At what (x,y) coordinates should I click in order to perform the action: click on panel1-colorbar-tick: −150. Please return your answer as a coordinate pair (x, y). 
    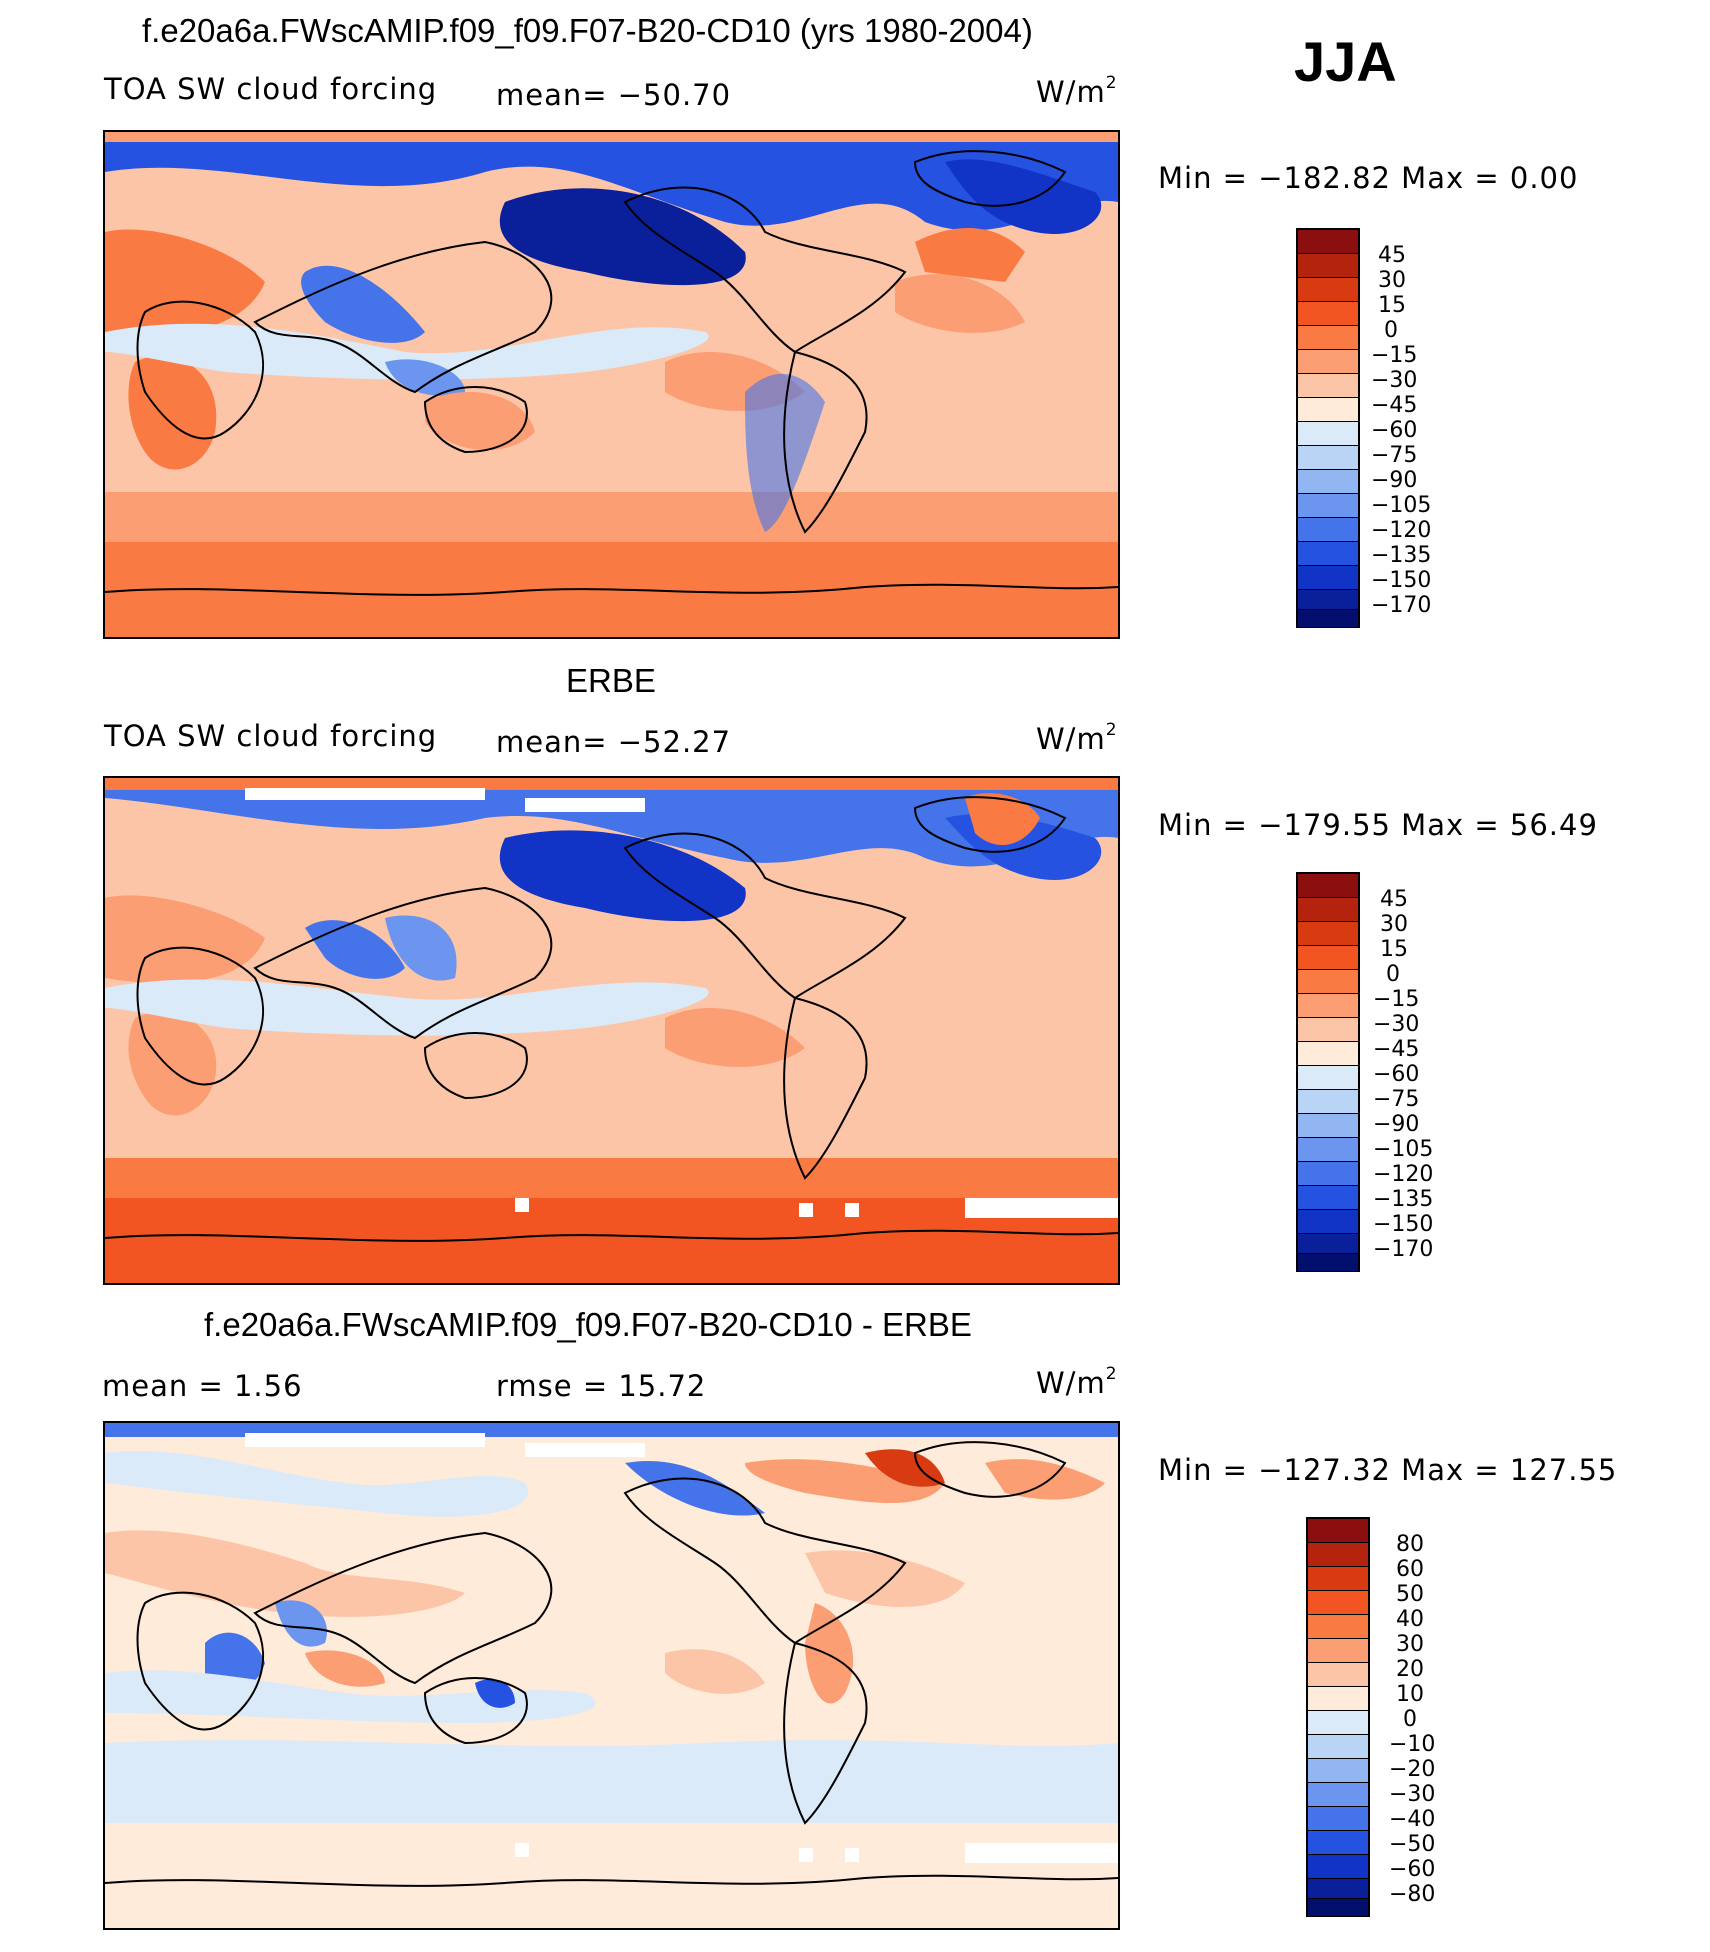
    Looking at the image, I should click on (1401, 580).